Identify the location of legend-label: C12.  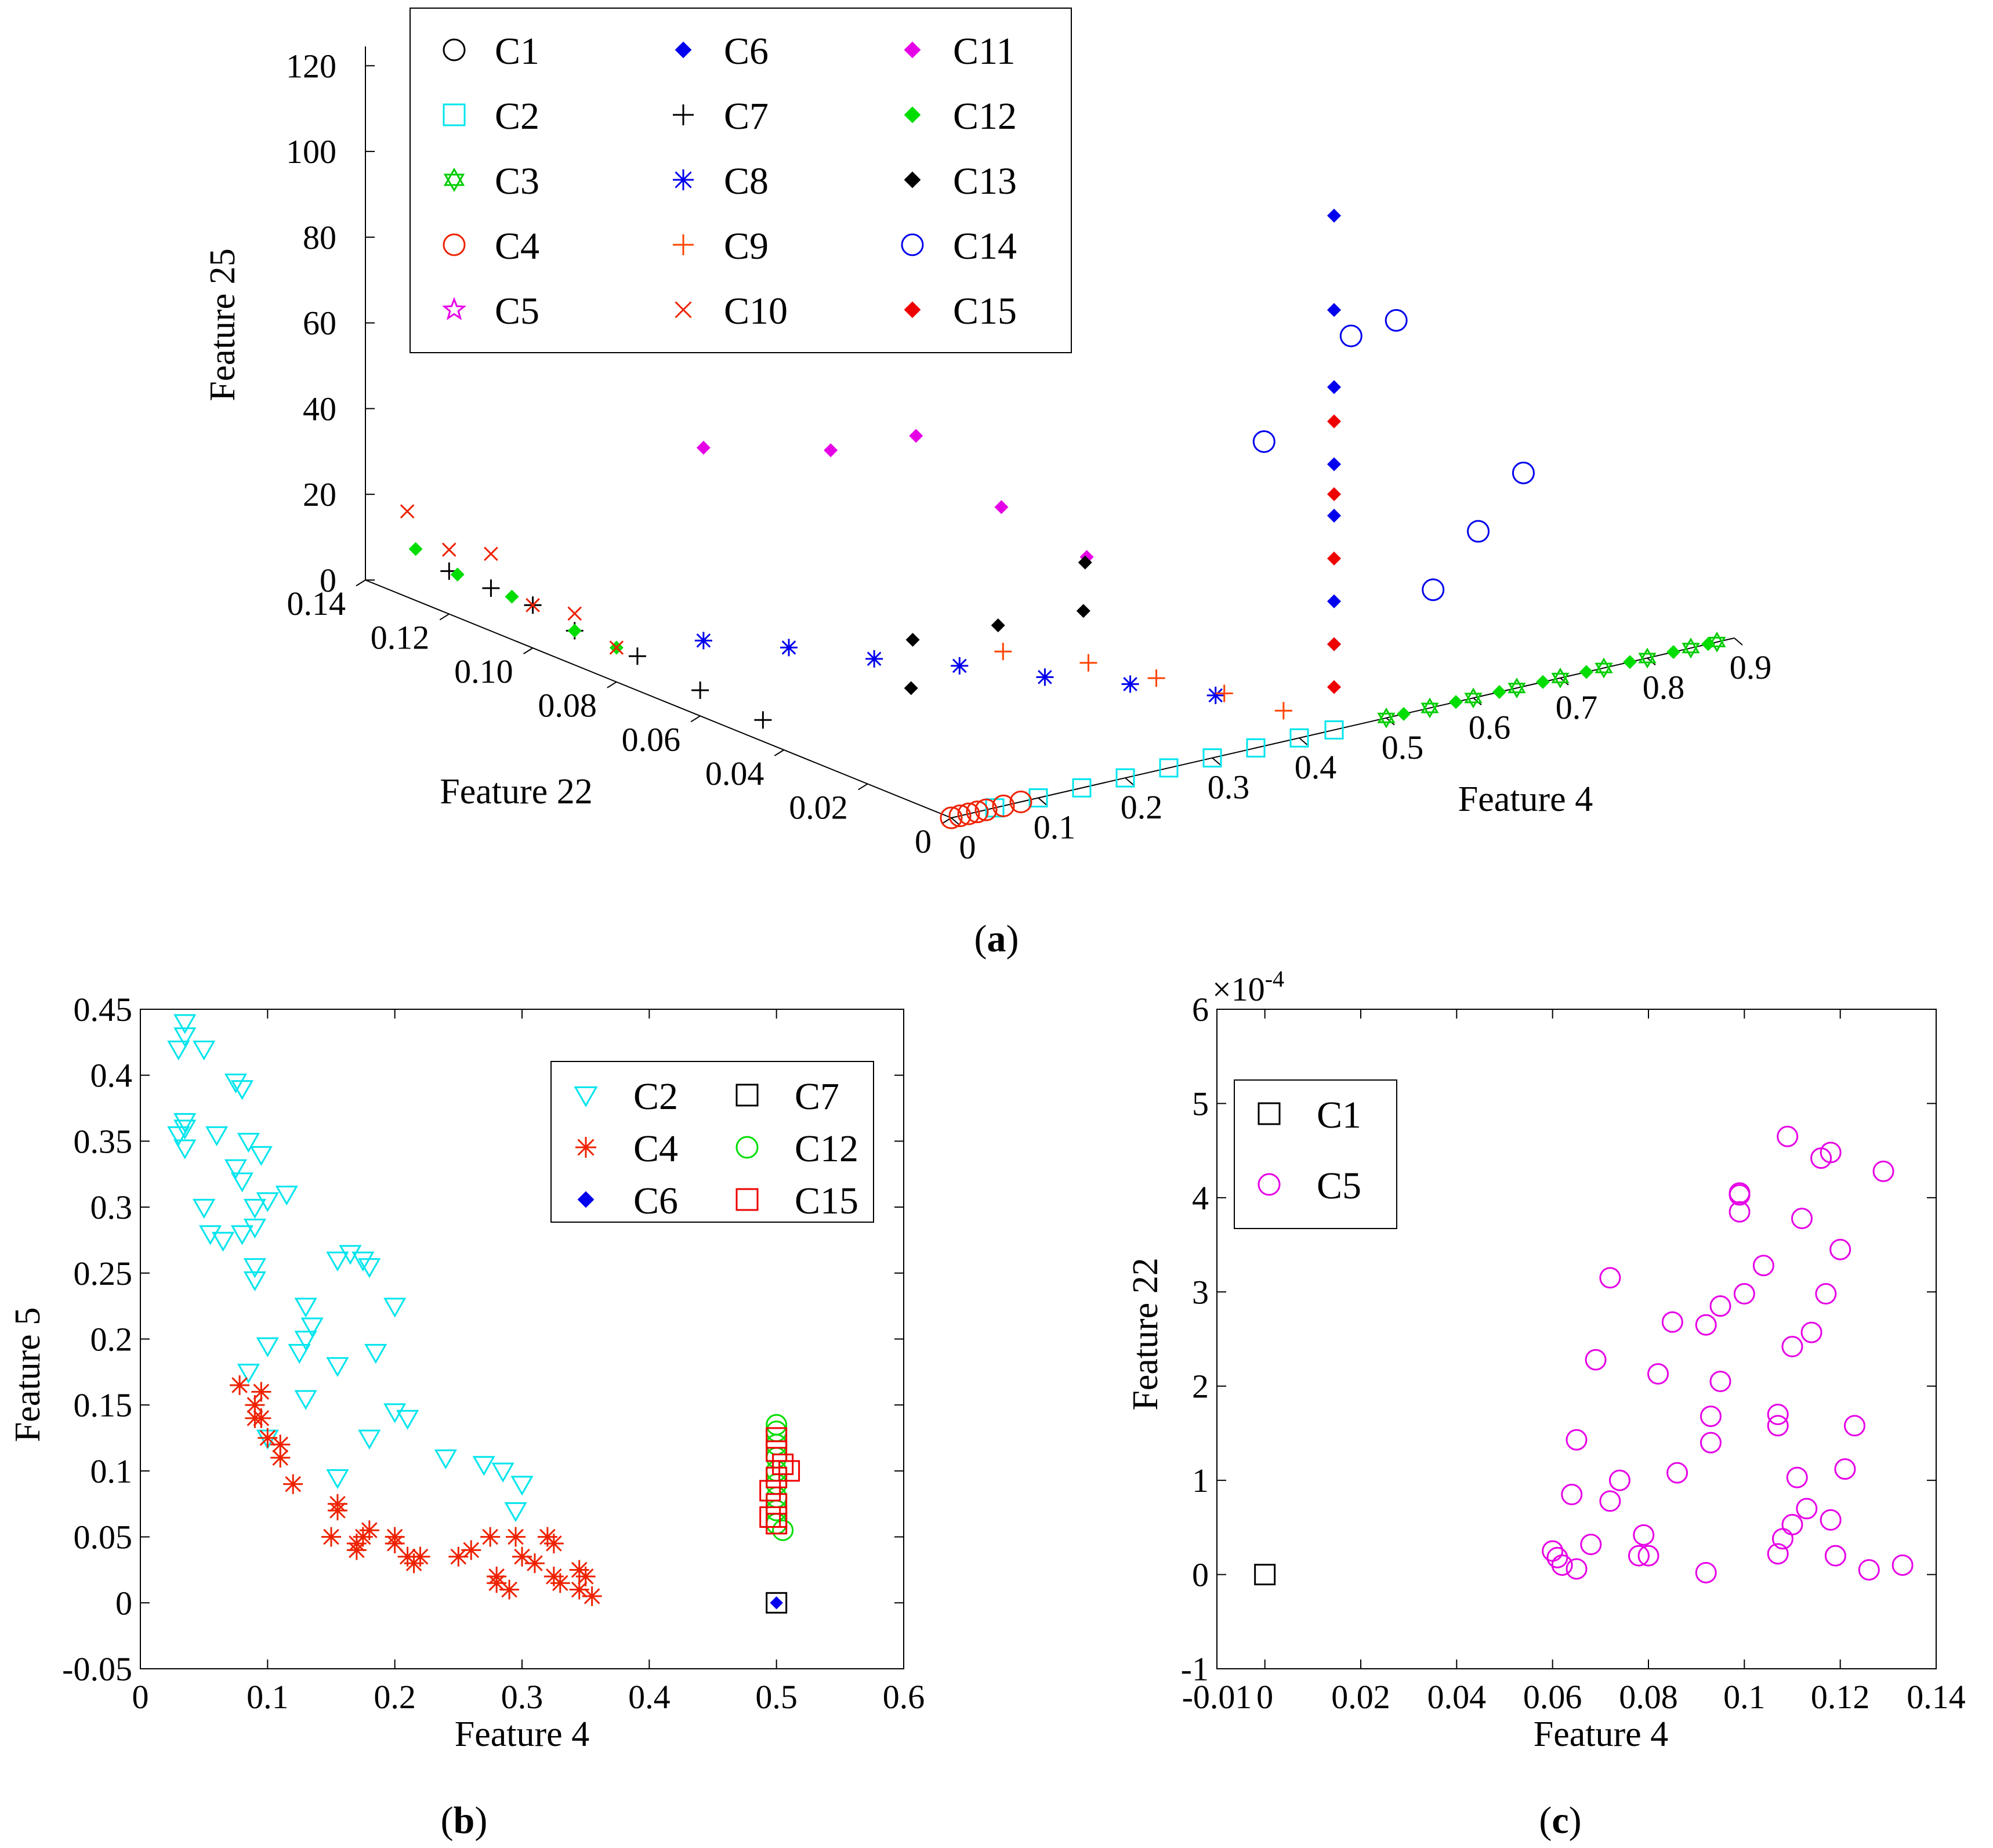
(985, 116).